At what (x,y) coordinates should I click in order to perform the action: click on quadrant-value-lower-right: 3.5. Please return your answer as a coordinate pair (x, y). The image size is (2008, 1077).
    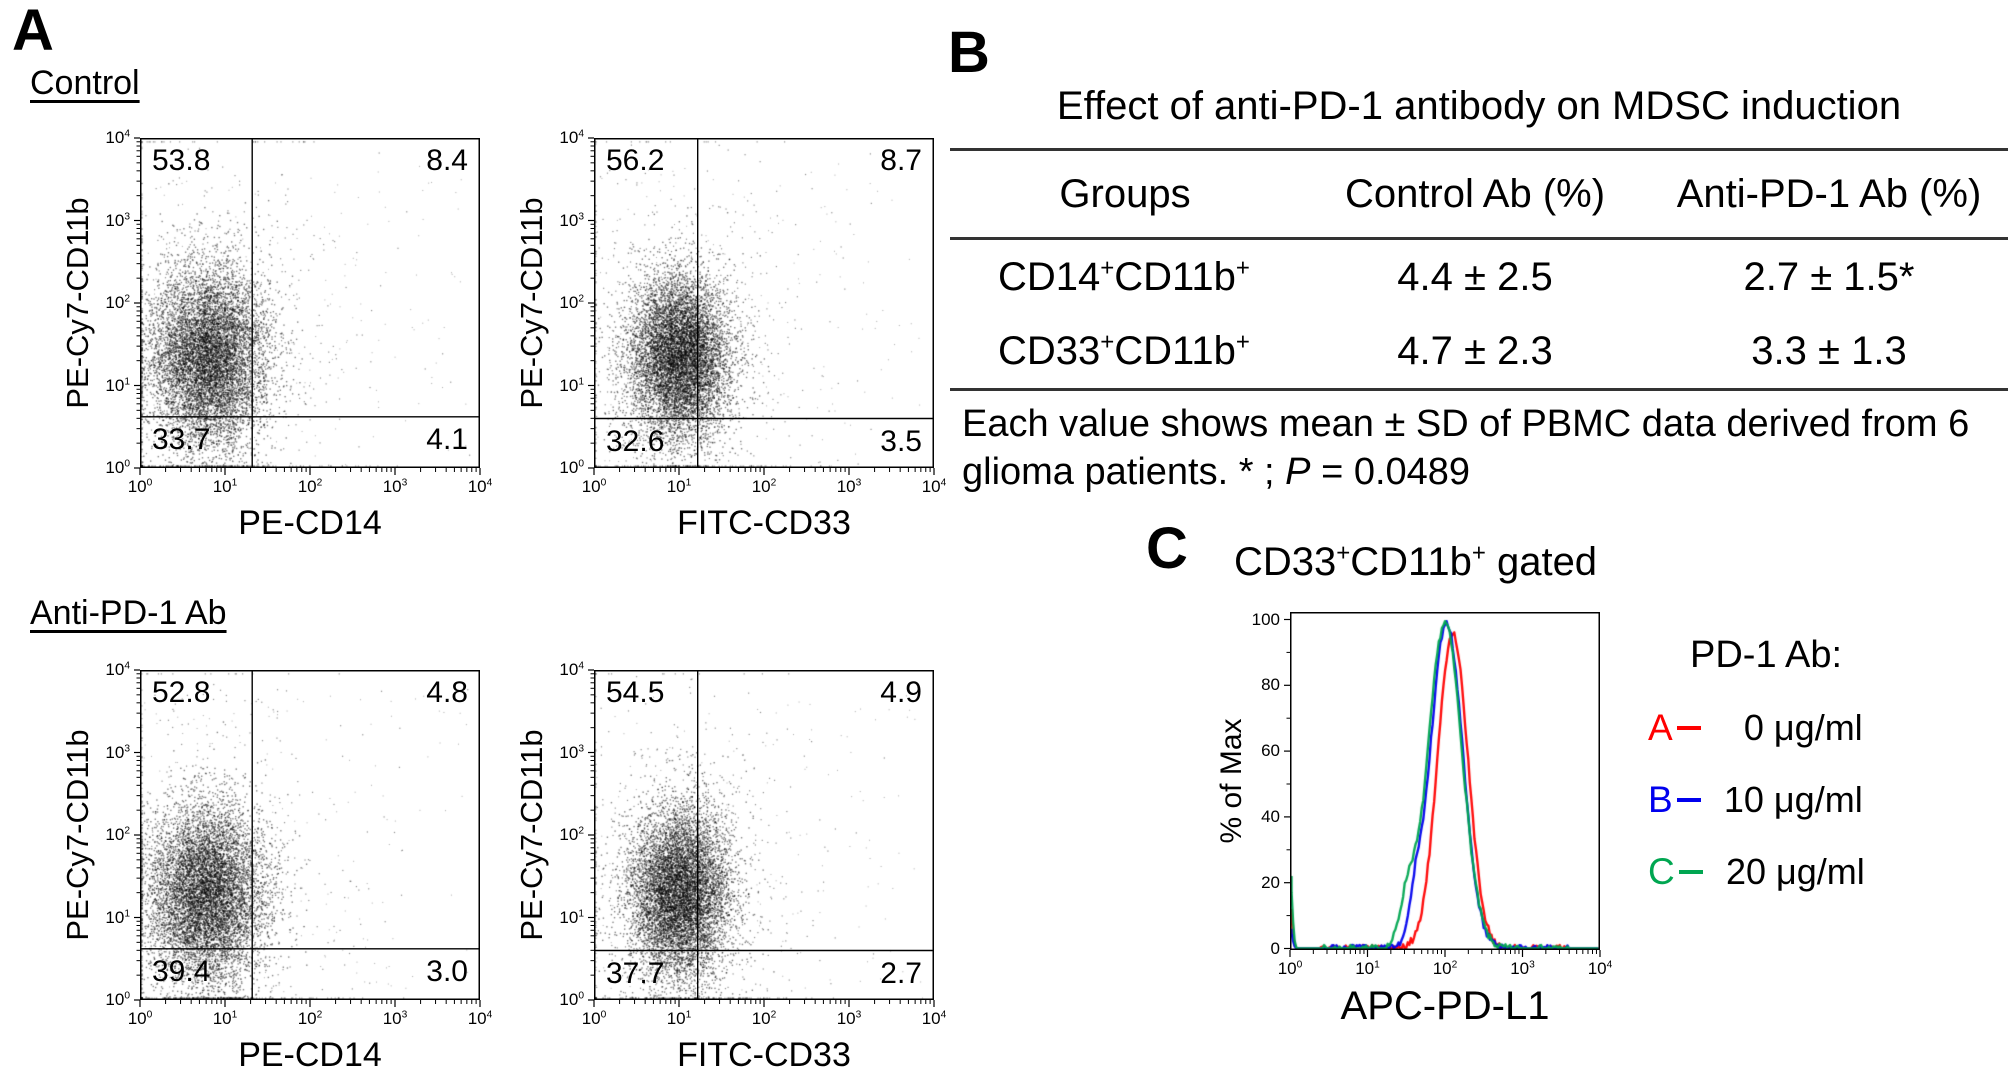
    Looking at the image, I should click on (901, 441).